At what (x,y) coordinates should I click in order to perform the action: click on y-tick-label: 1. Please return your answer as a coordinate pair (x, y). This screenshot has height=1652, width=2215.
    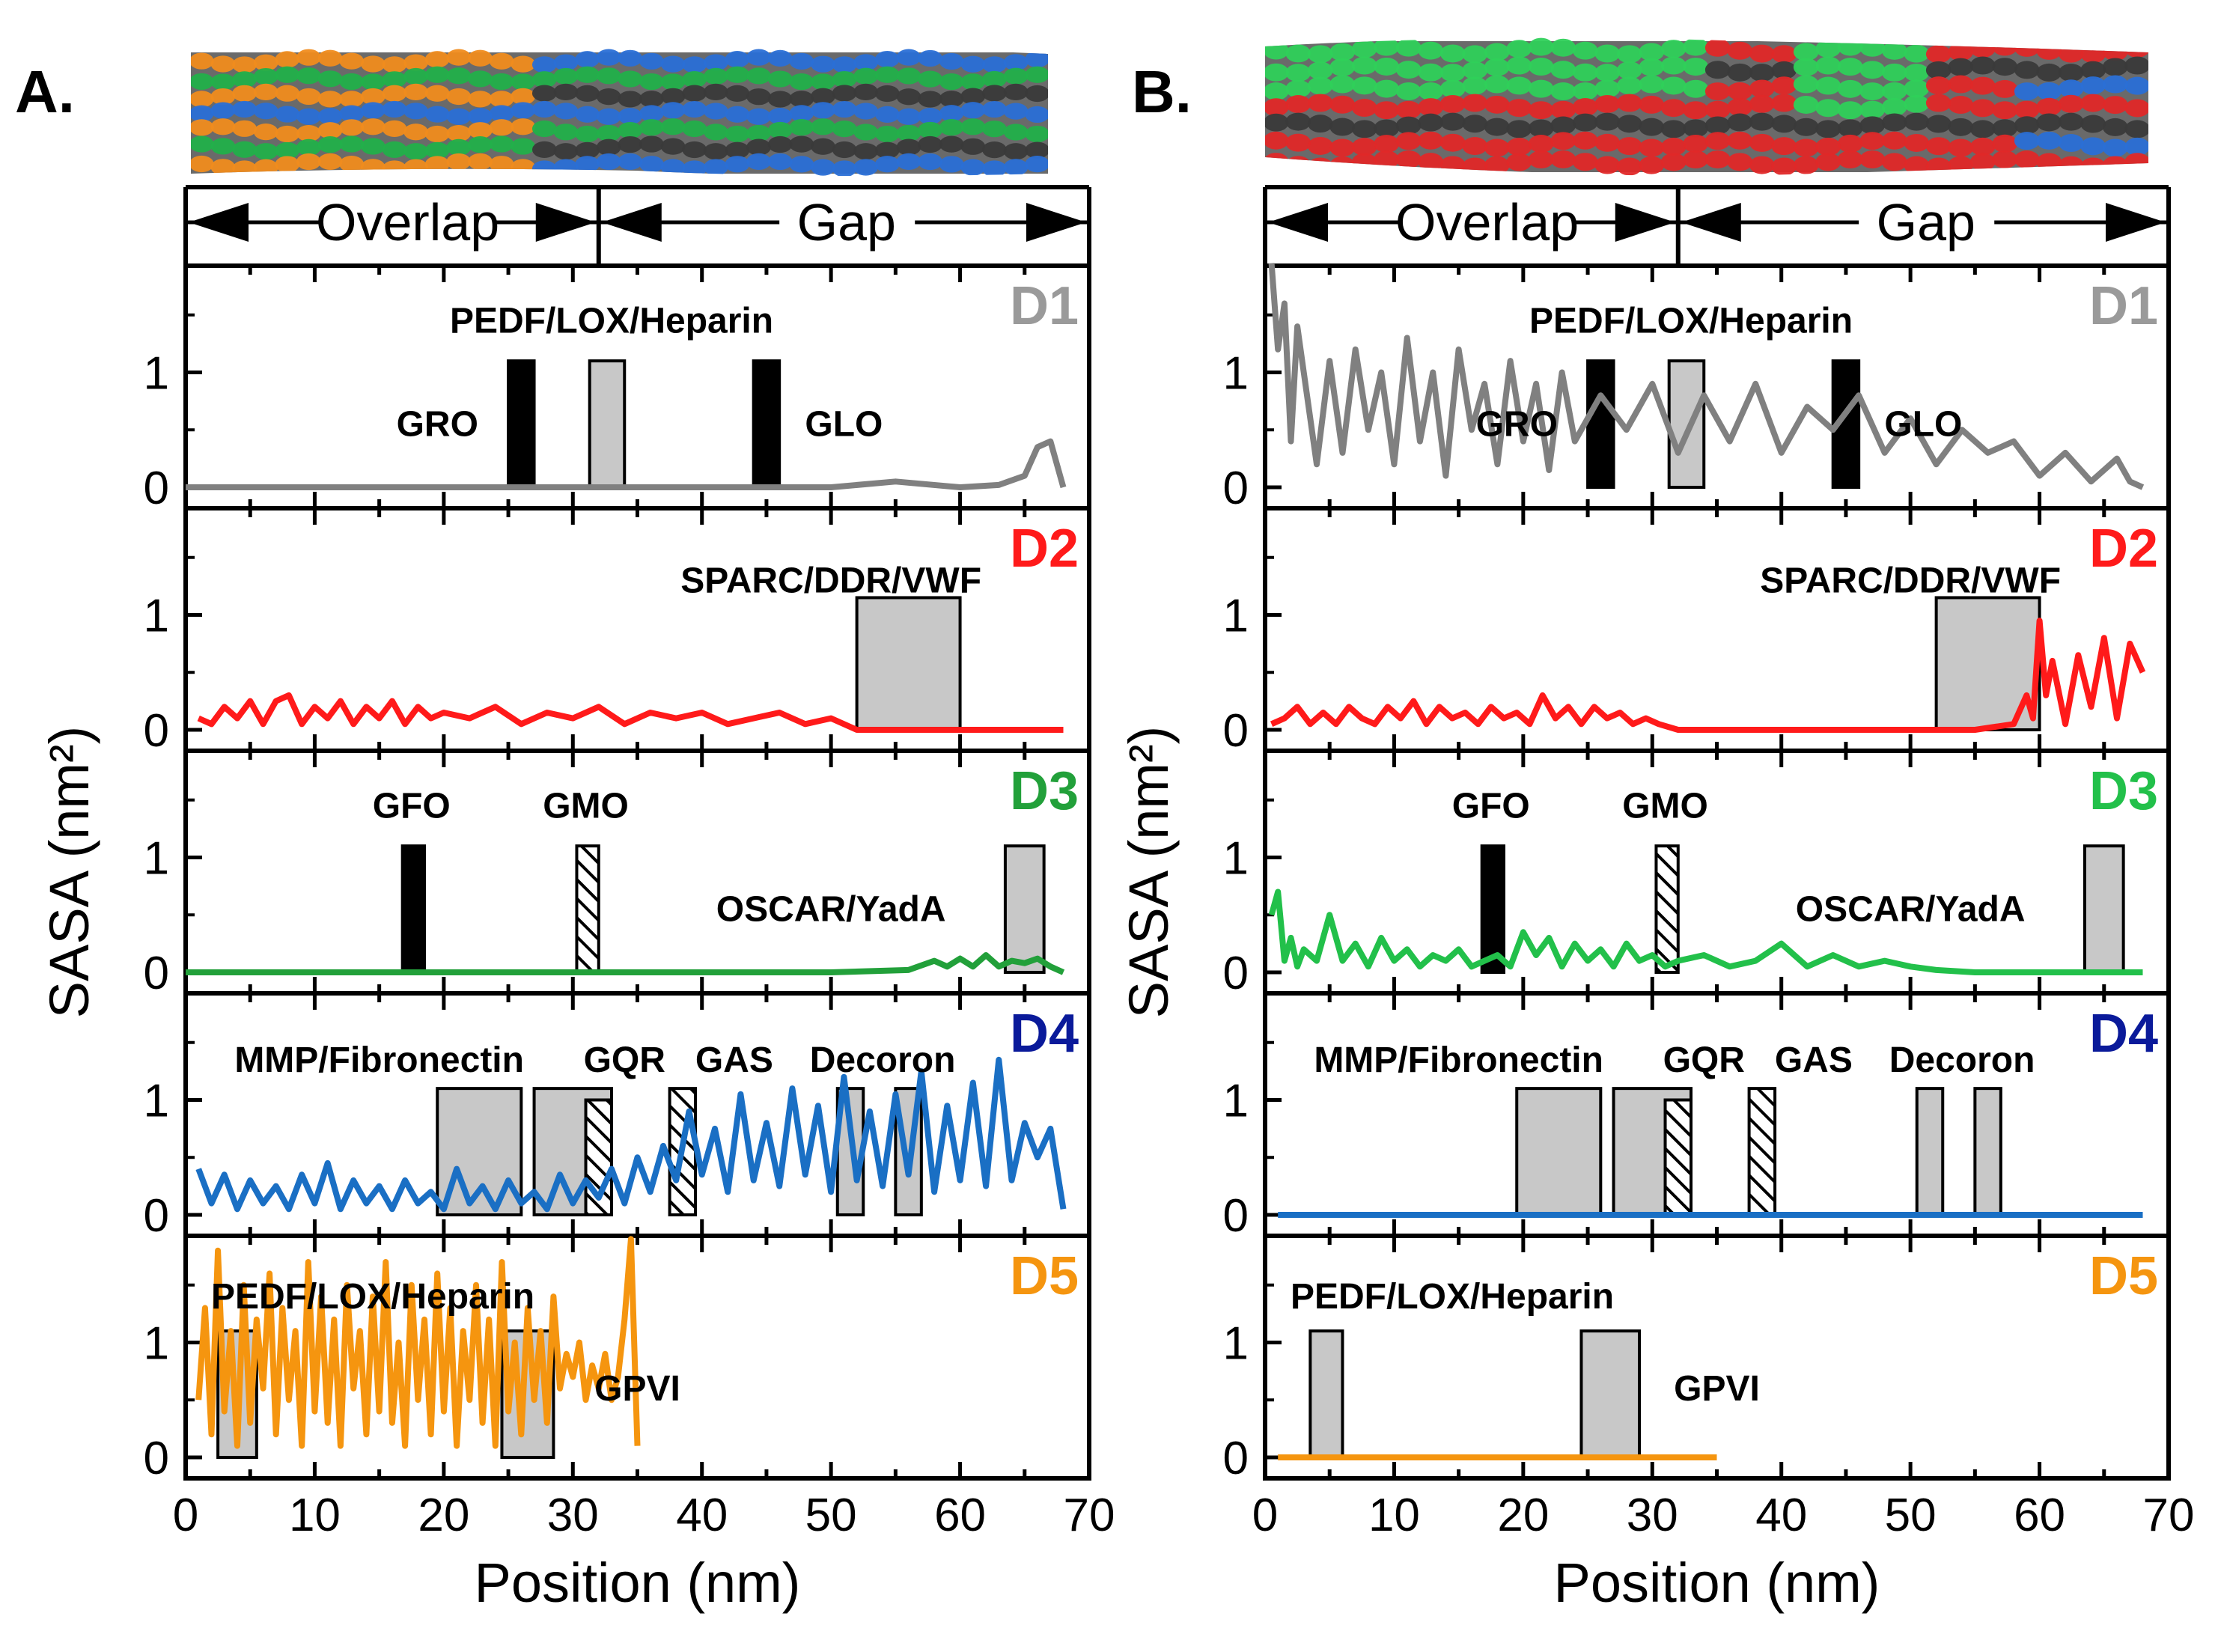
    Looking at the image, I should click on (1236, 1101).